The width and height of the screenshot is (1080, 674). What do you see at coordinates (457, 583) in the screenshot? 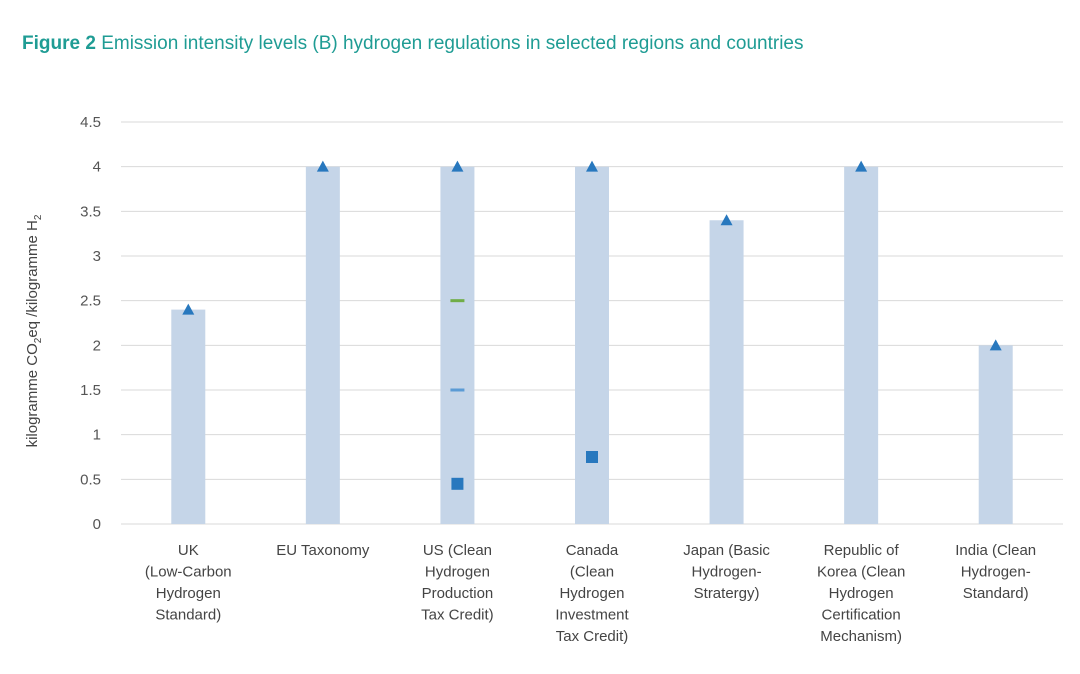
I see `category-label: US (Clean Hydrogen Production Tax Credit)` at bounding box center [457, 583].